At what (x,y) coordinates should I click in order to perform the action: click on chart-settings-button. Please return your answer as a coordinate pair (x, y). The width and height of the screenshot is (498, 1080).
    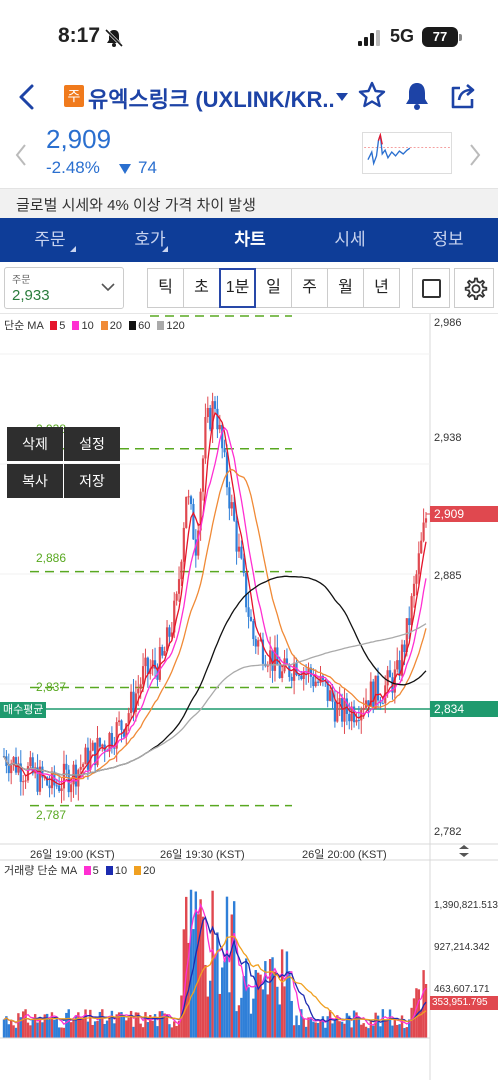
    Looking at the image, I should click on (474, 288).